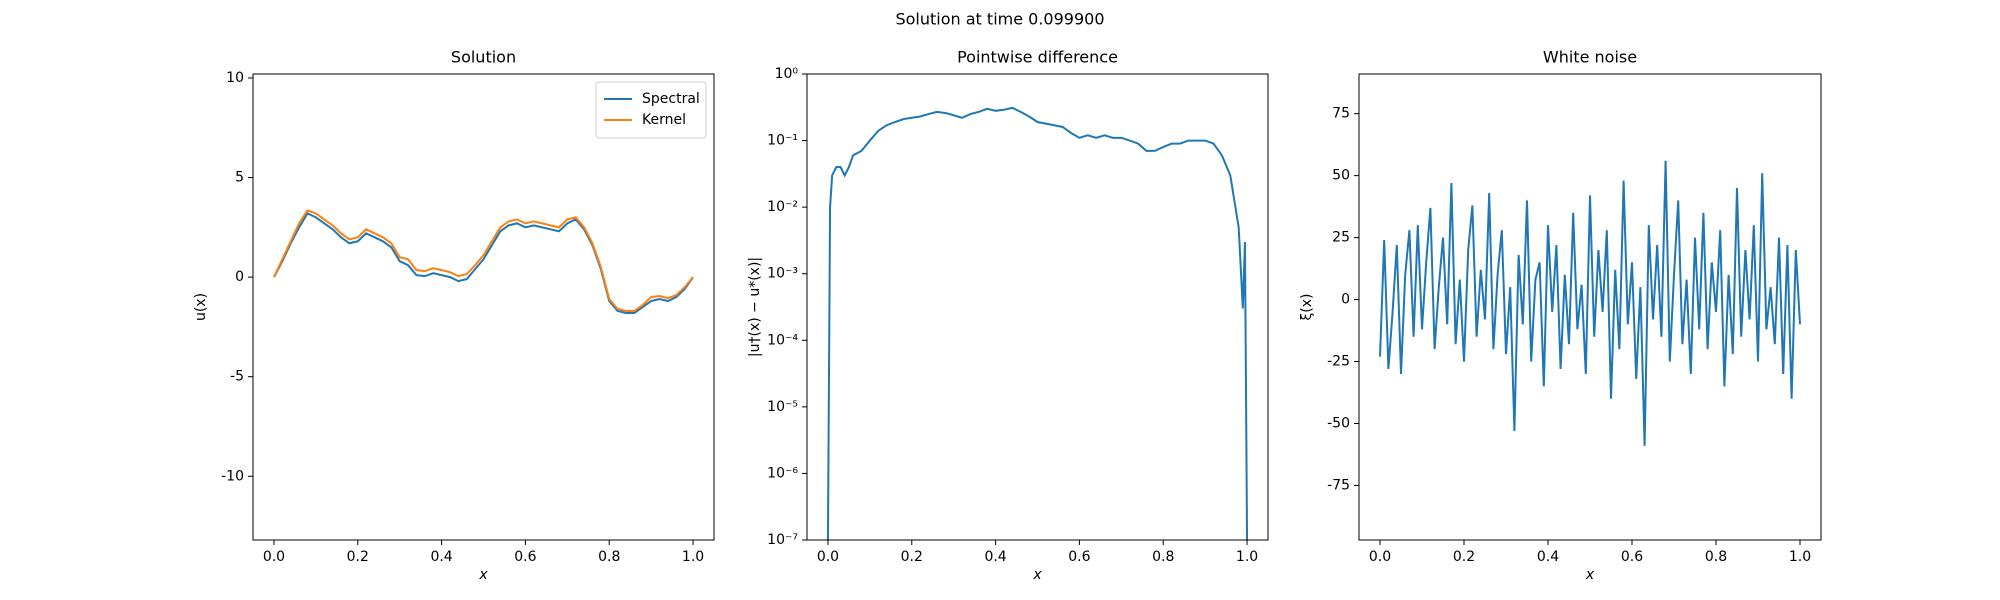 This screenshot has height=600, width=2000. I want to click on y-axis-label: ξ(x), so click(1307, 306).